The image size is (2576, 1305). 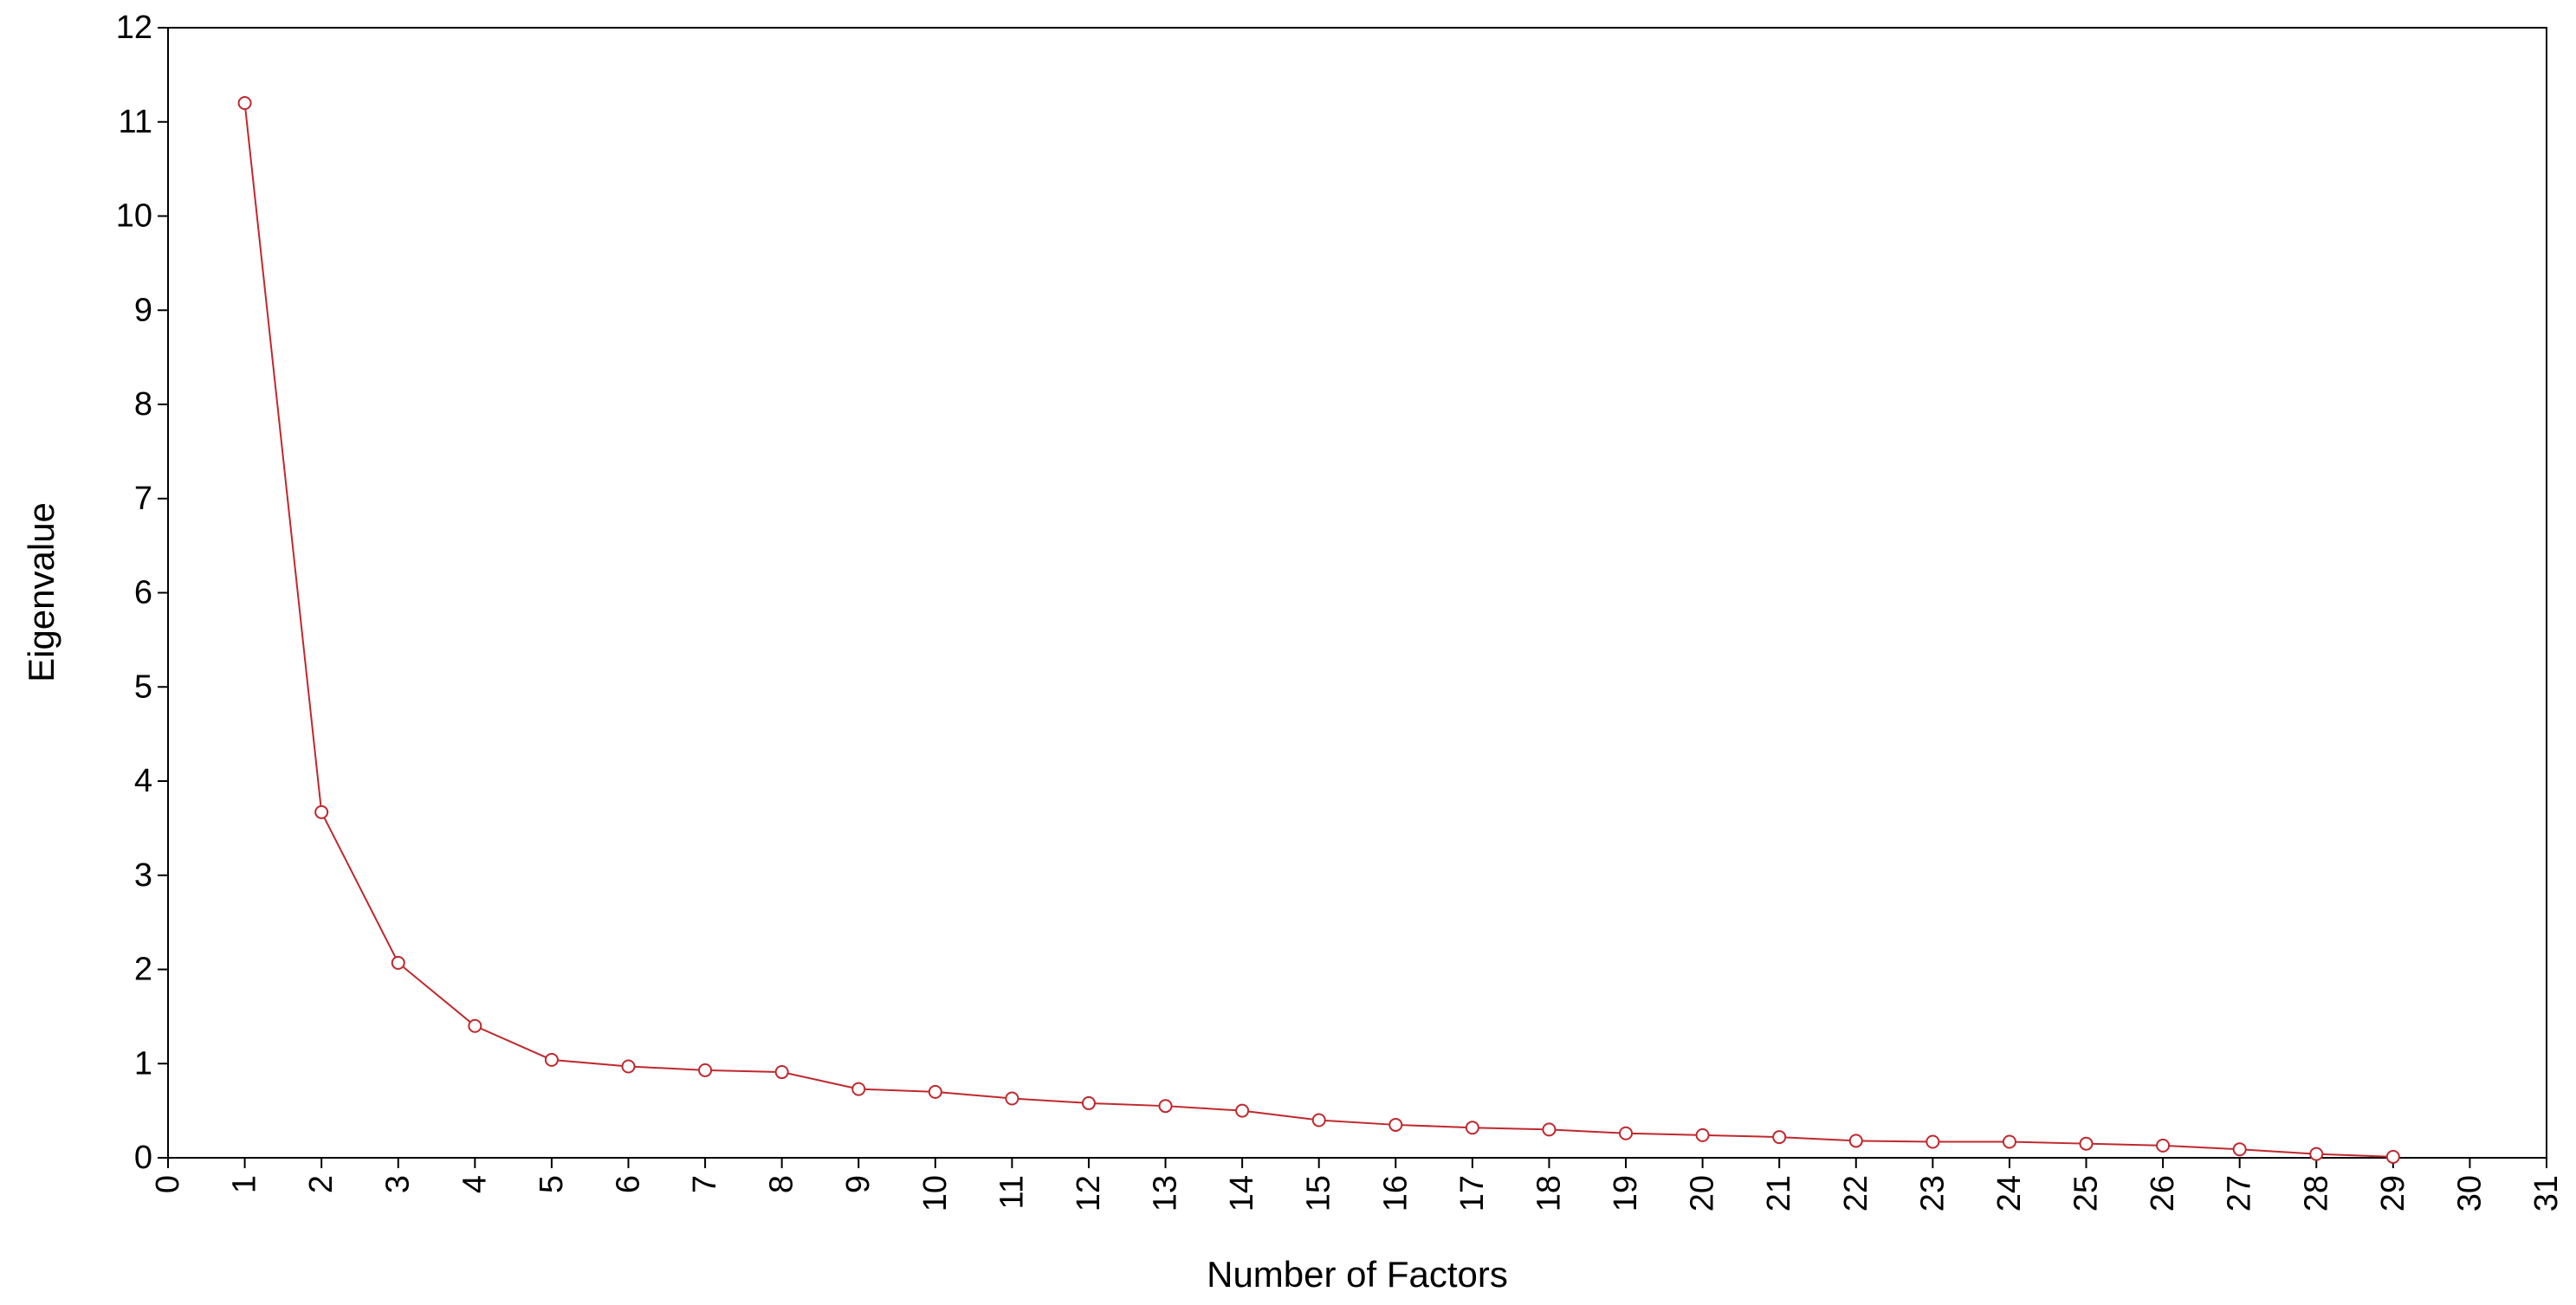 I want to click on x-tick-label: 8, so click(x=782, y=1184).